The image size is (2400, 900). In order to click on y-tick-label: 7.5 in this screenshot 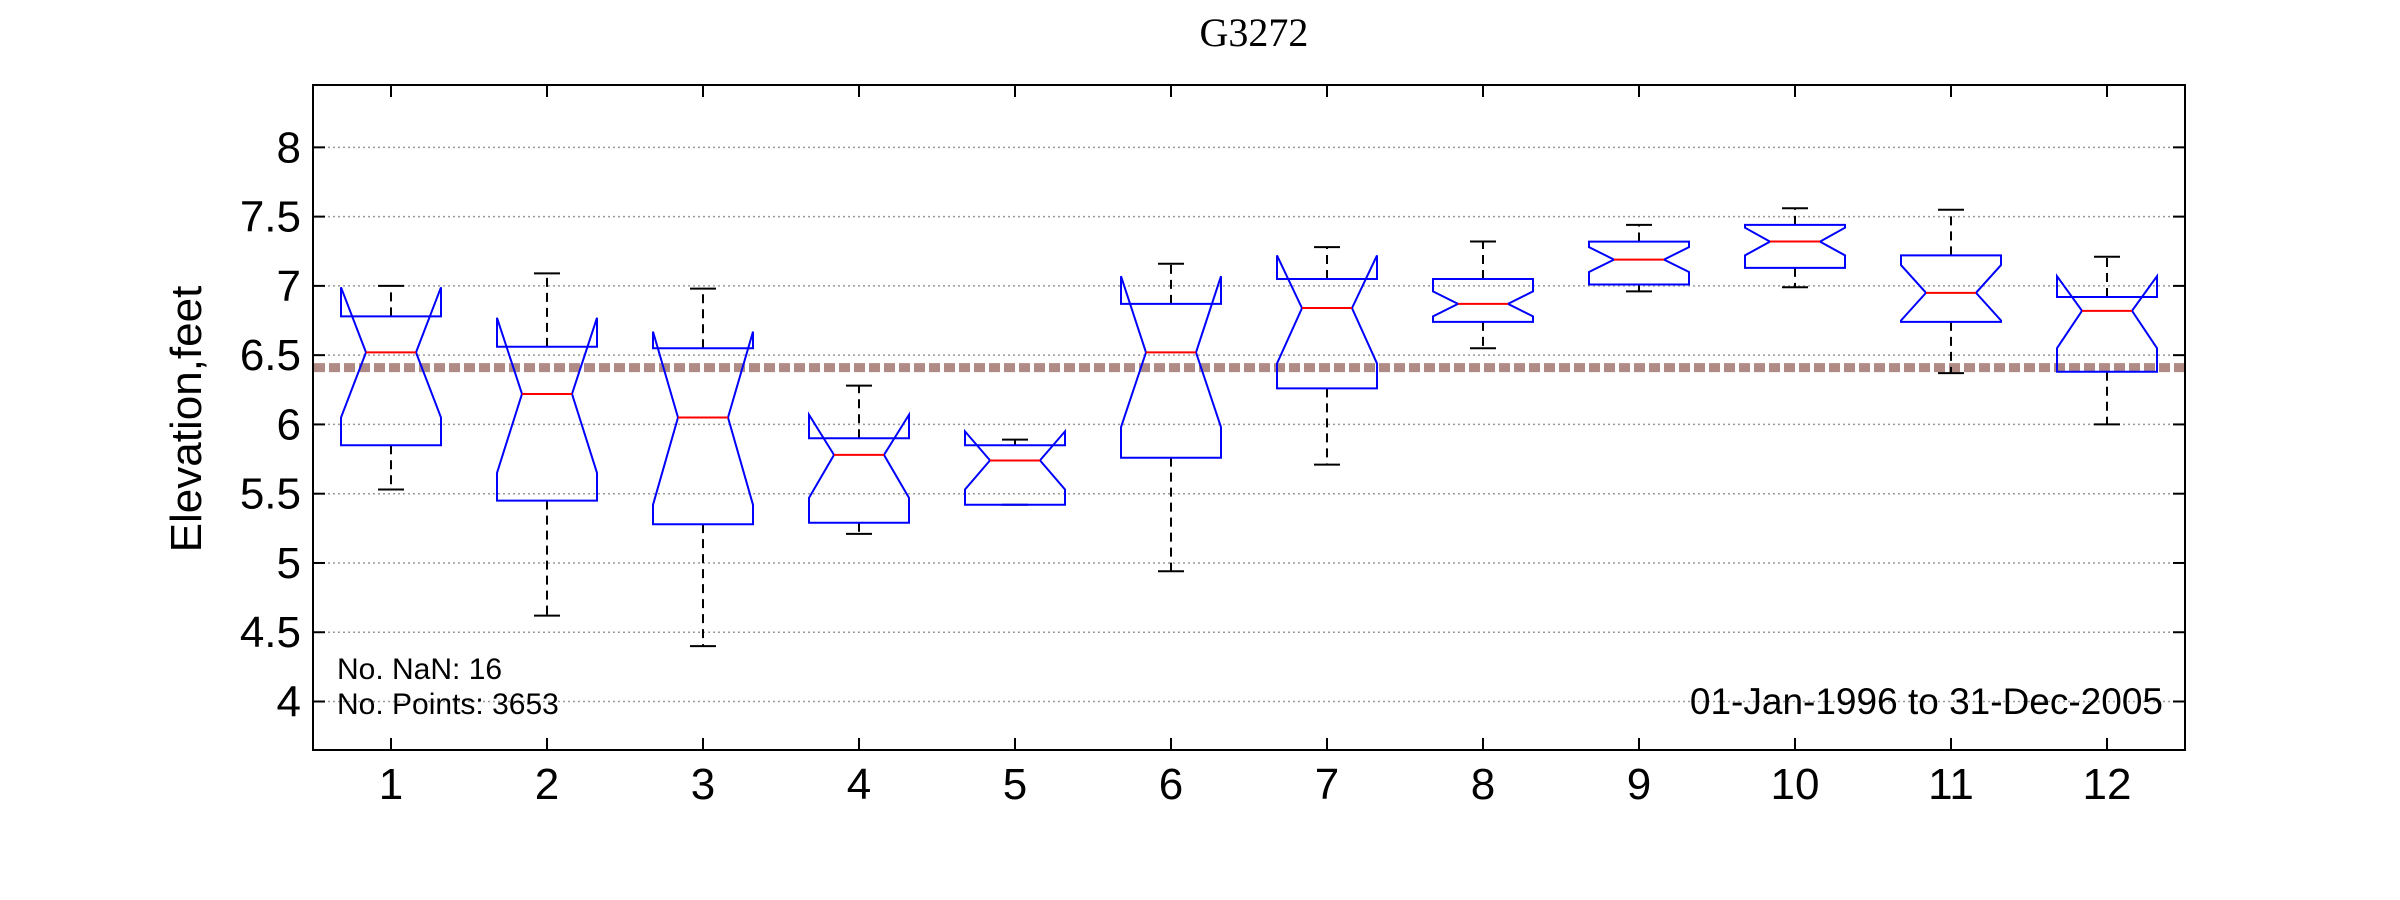, I will do `click(270, 217)`.